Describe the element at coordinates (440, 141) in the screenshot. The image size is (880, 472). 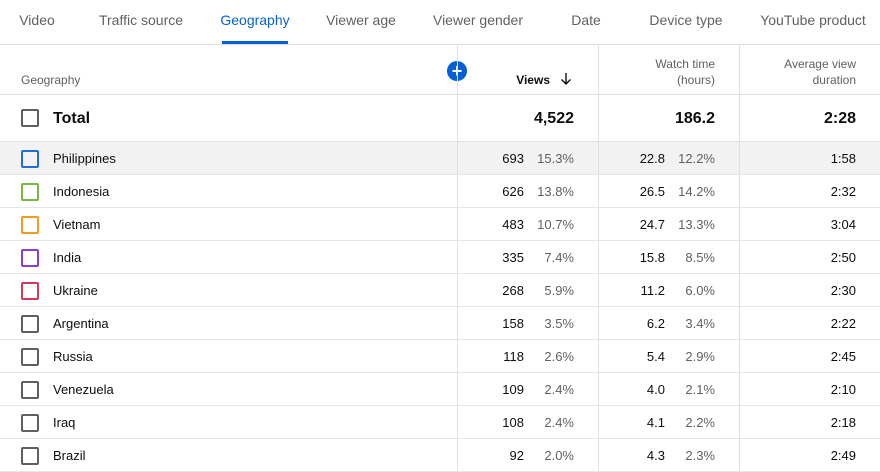
I see `total-divider` at that location.